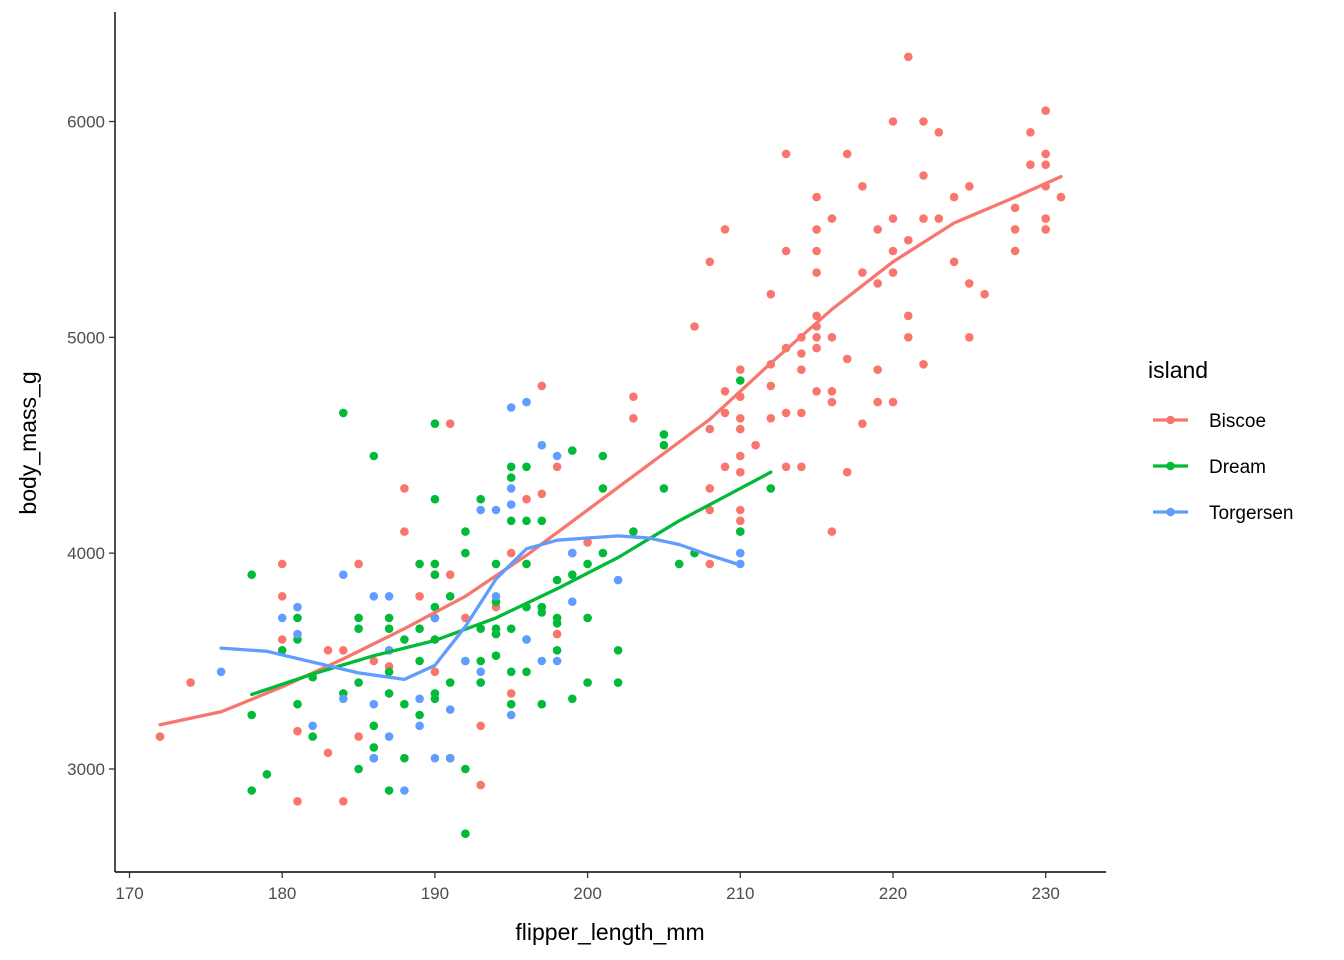 This screenshot has width=1344, height=960. What do you see at coordinates (86, 122) in the screenshot?
I see `y-tick-label: 6000` at bounding box center [86, 122].